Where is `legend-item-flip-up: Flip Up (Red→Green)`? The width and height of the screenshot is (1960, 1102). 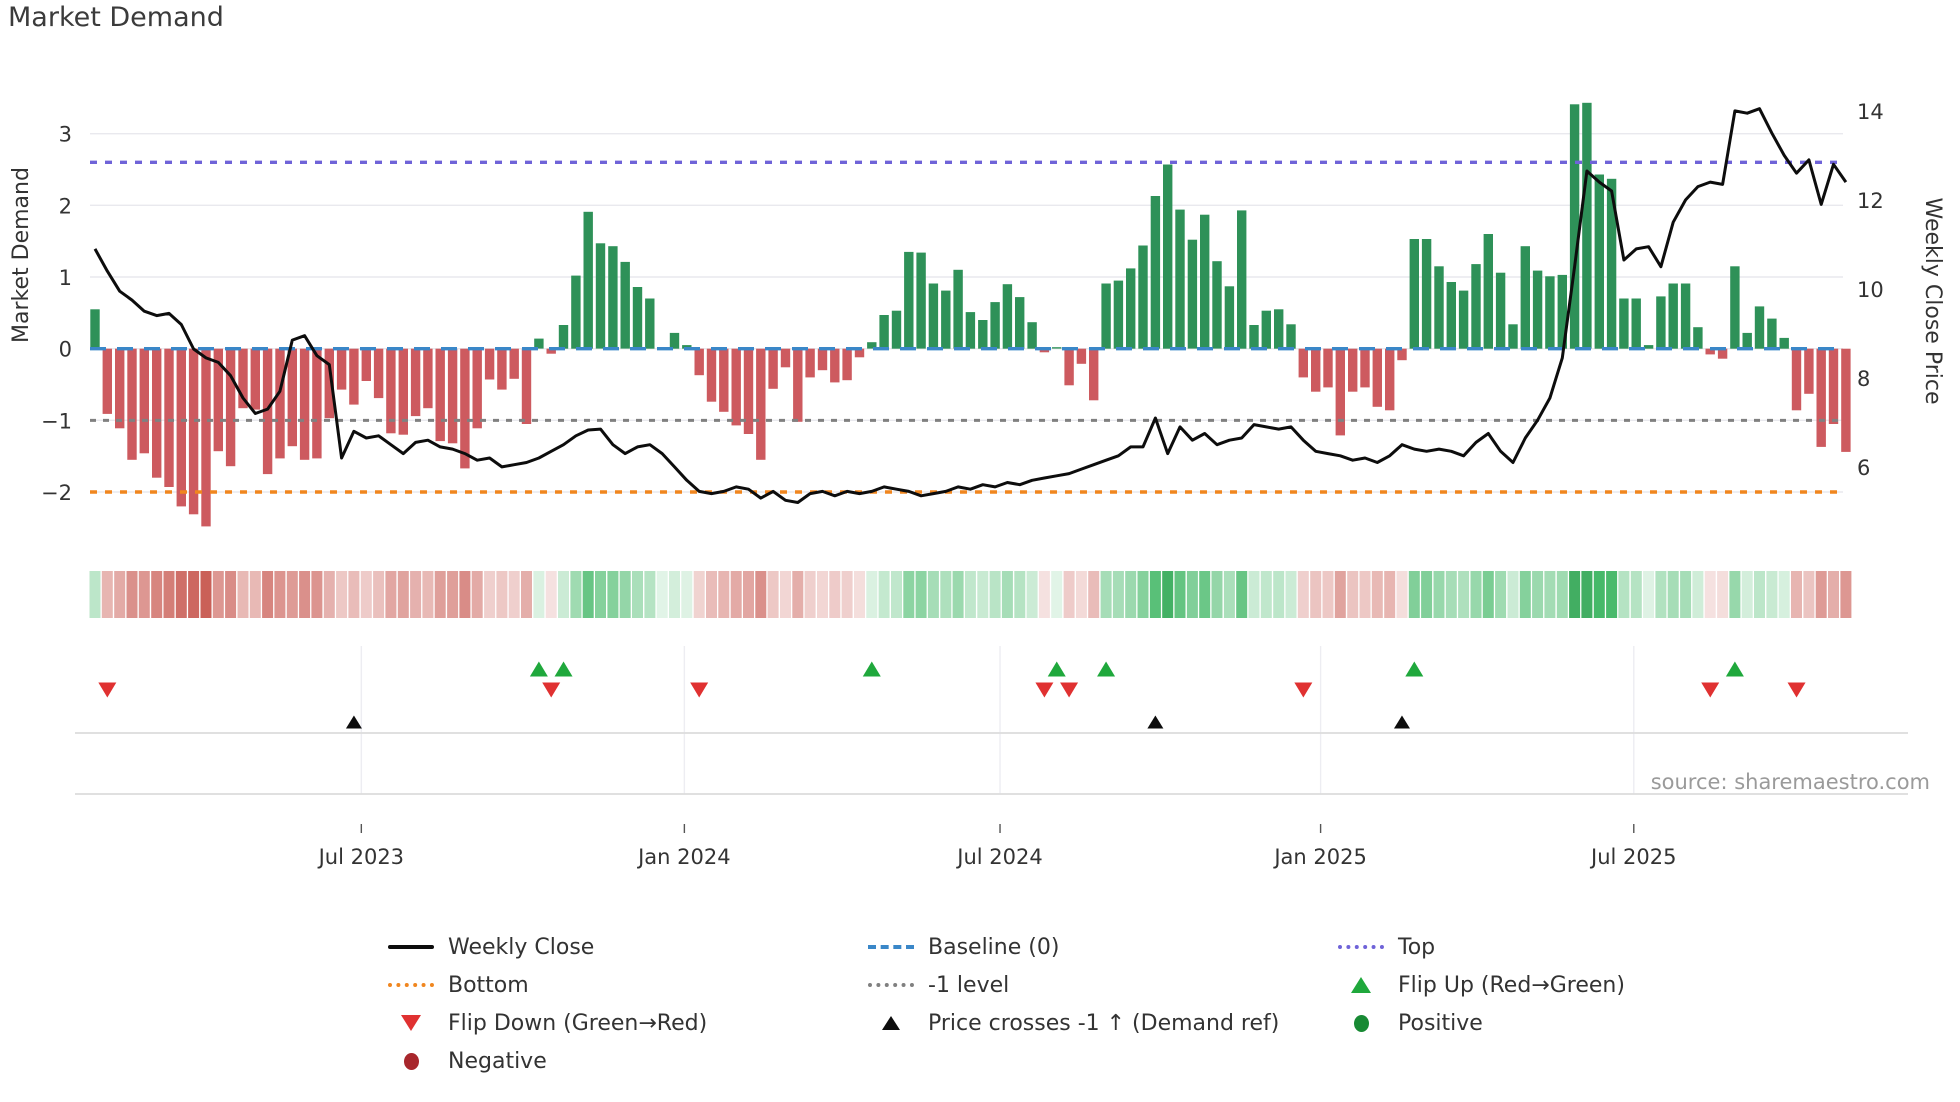 legend-item-flip-up: Flip Up (Red→Green) is located at coordinates (1643, 985).